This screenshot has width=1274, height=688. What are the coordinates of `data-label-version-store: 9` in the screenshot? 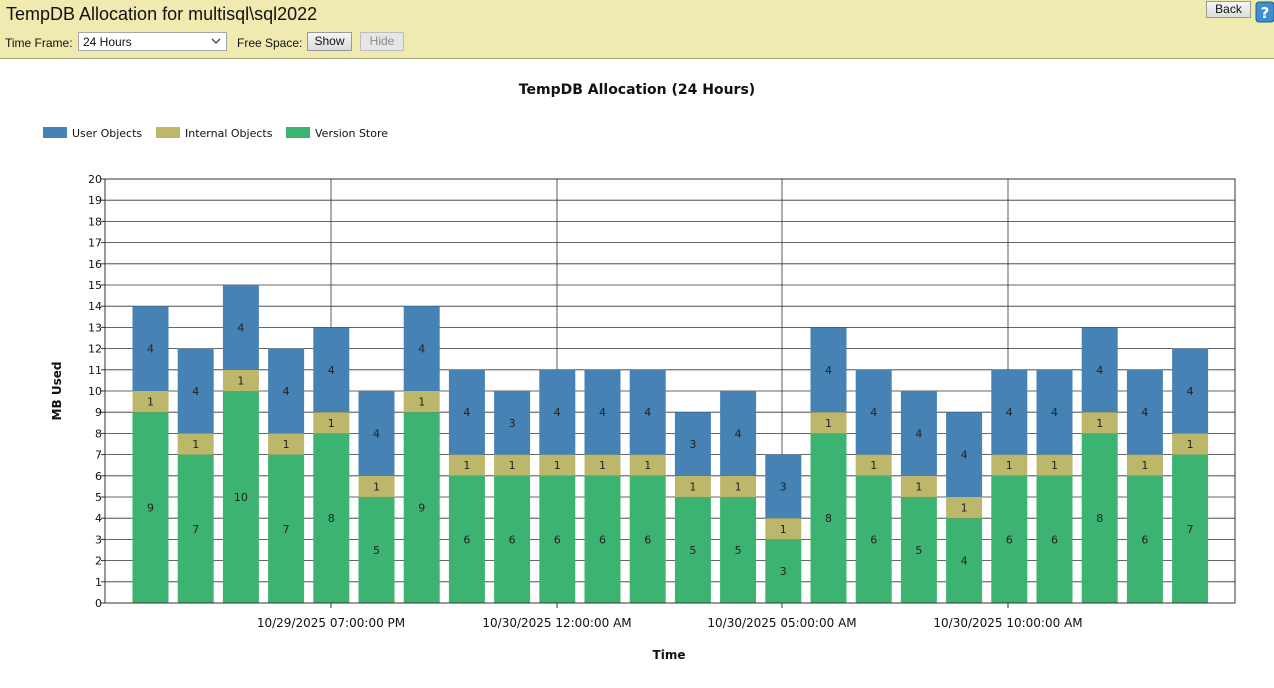 It's located at (150, 508).